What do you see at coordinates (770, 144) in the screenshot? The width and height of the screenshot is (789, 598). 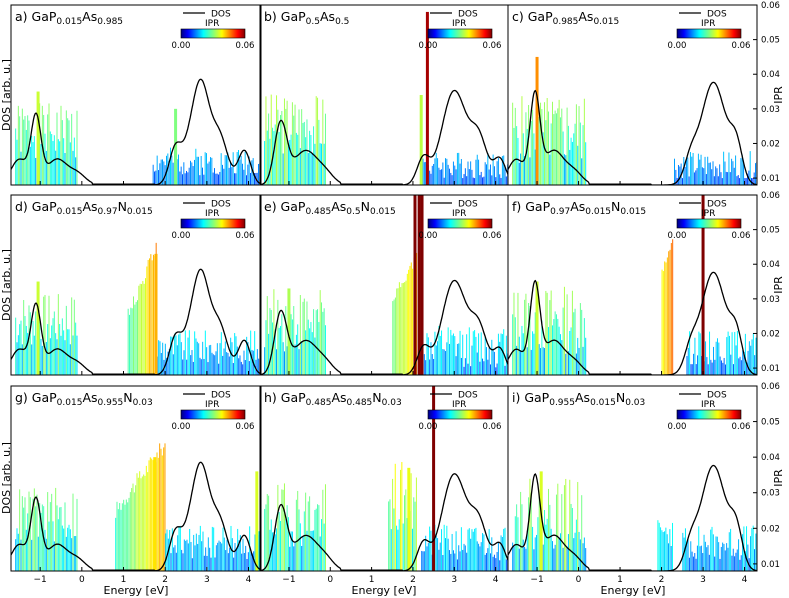 I see `ipr-tick-label: 0.02` at bounding box center [770, 144].